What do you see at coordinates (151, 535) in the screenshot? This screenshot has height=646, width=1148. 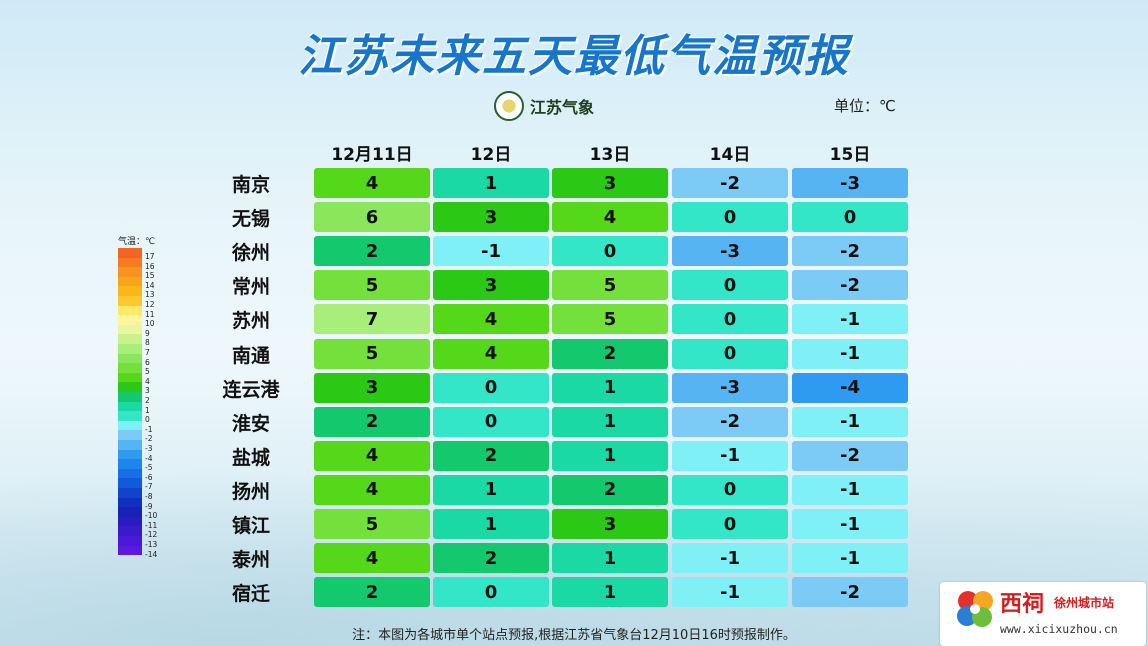 I see `legend-value-label: -12` at bounding box center [151, 535].